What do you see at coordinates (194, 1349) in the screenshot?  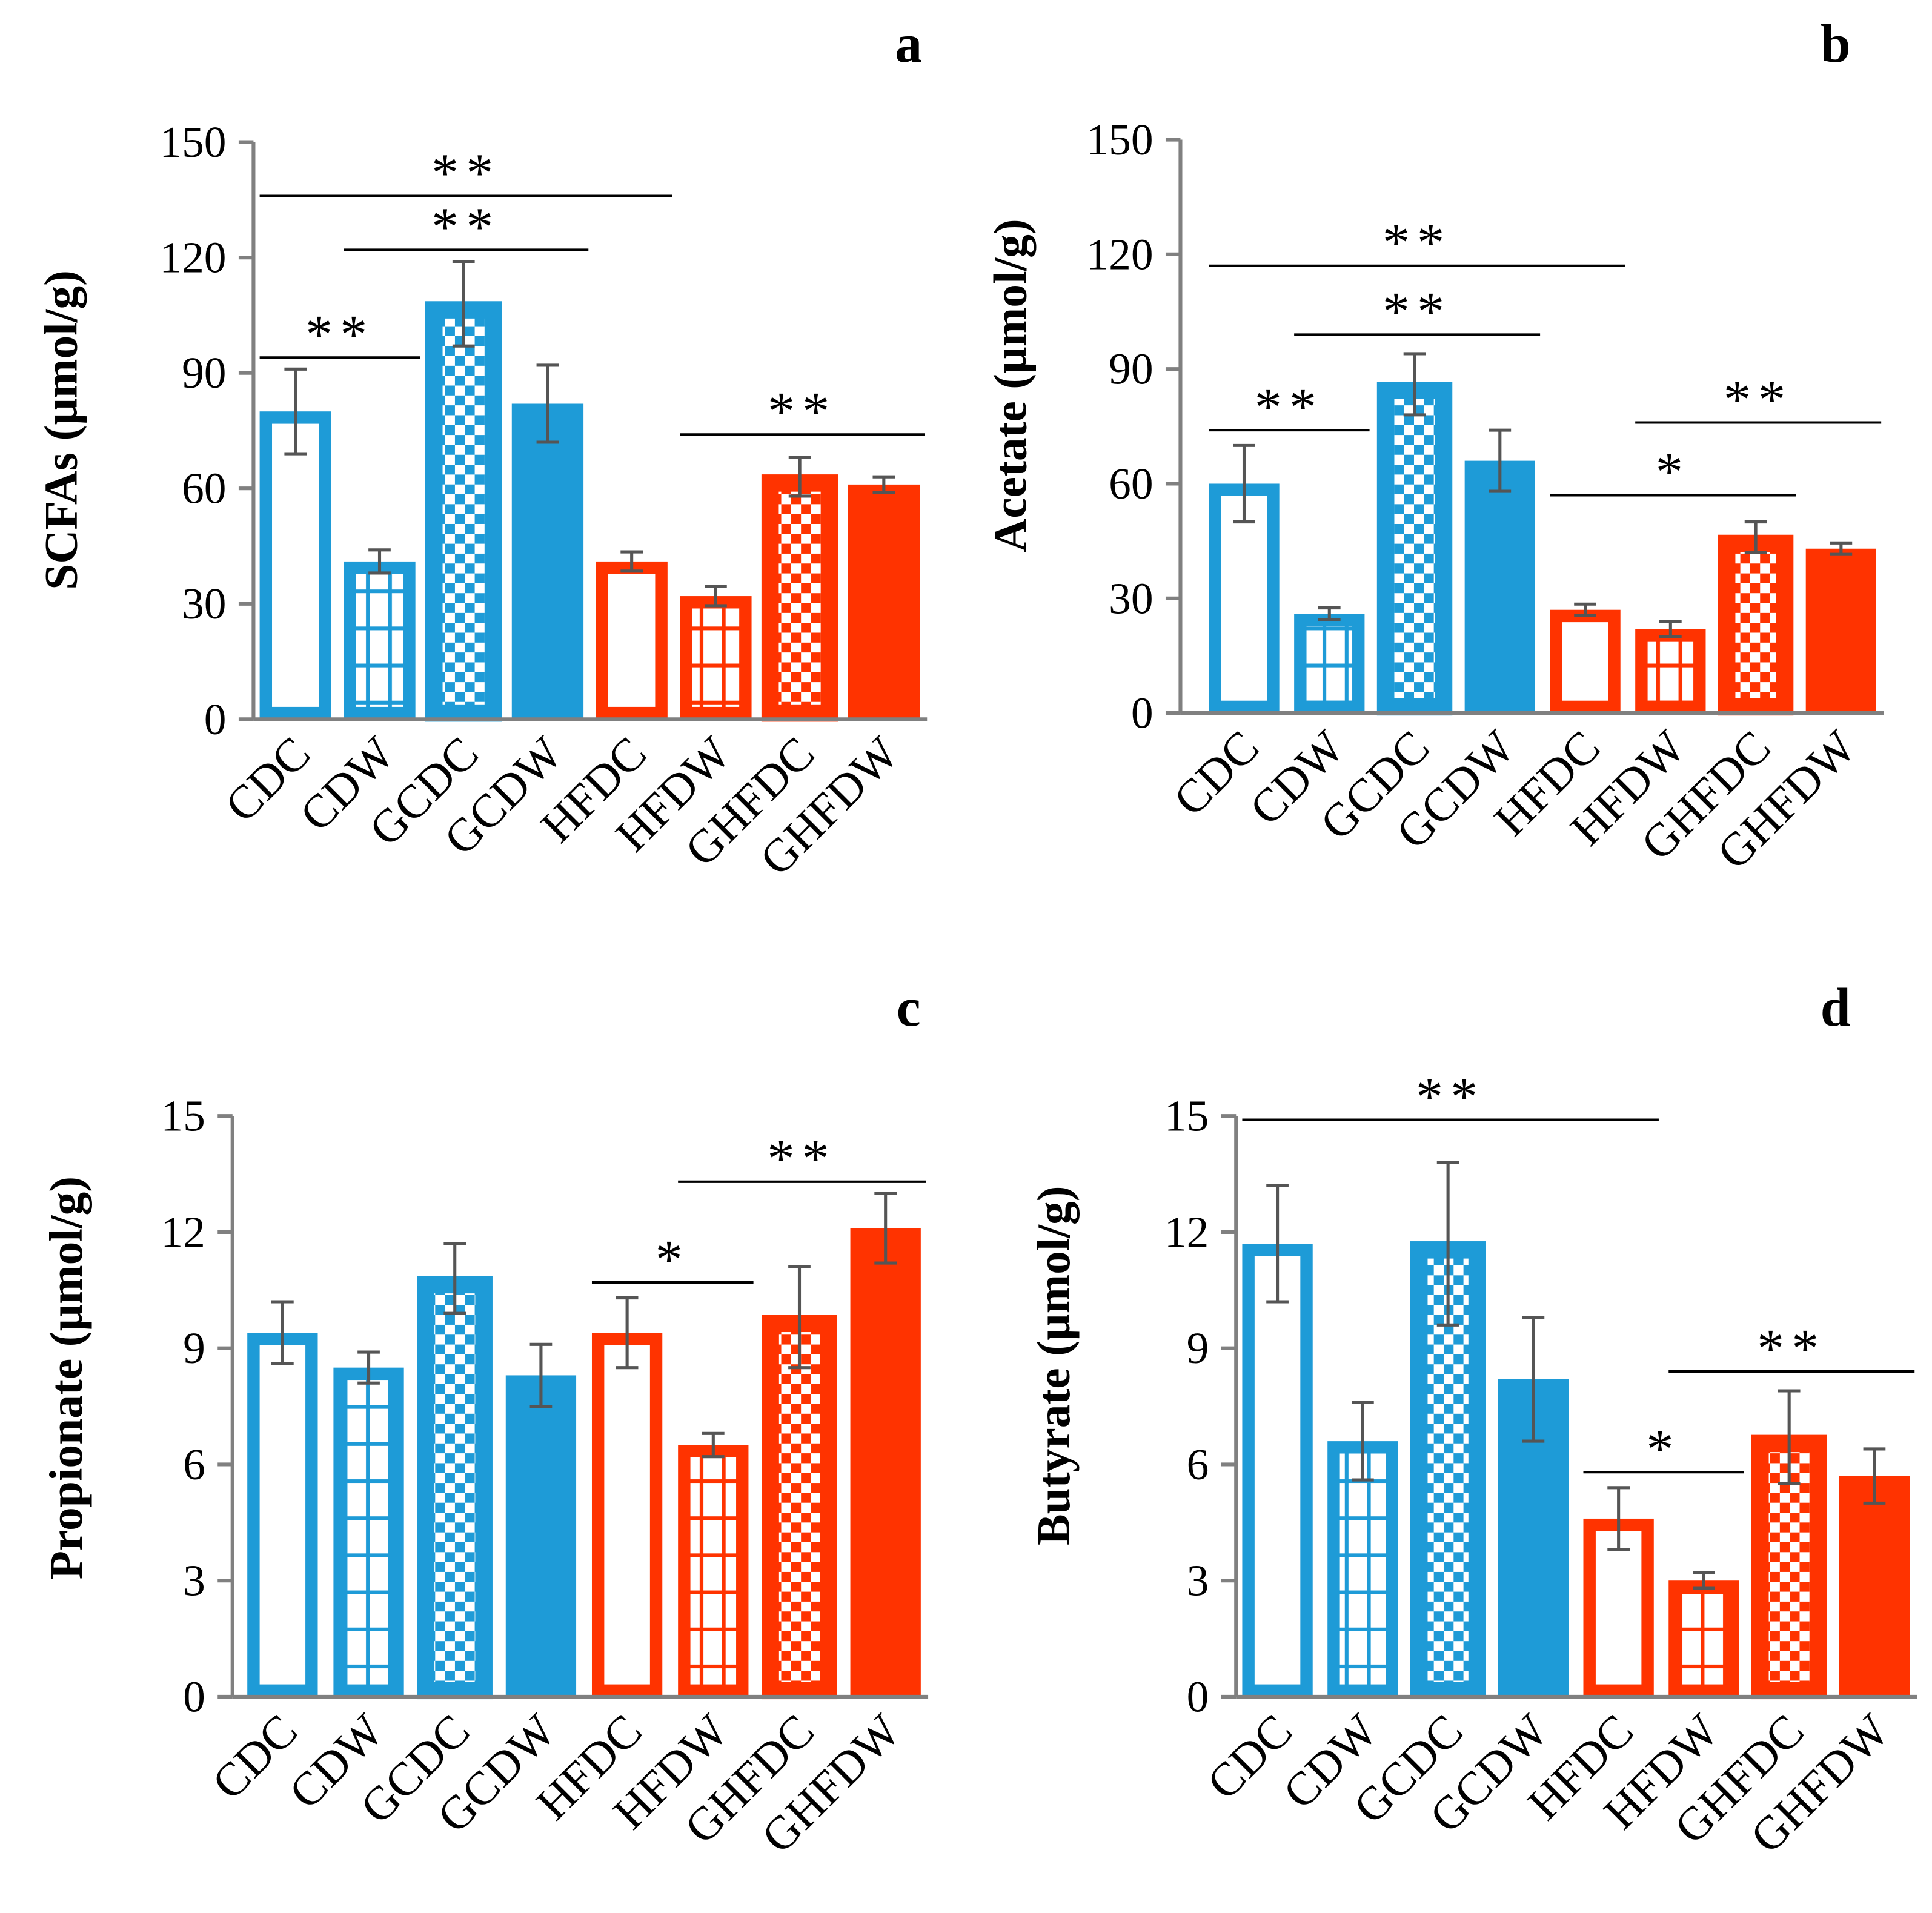 I see `y-tick-label: 9` at bounding box center [194, 1349].